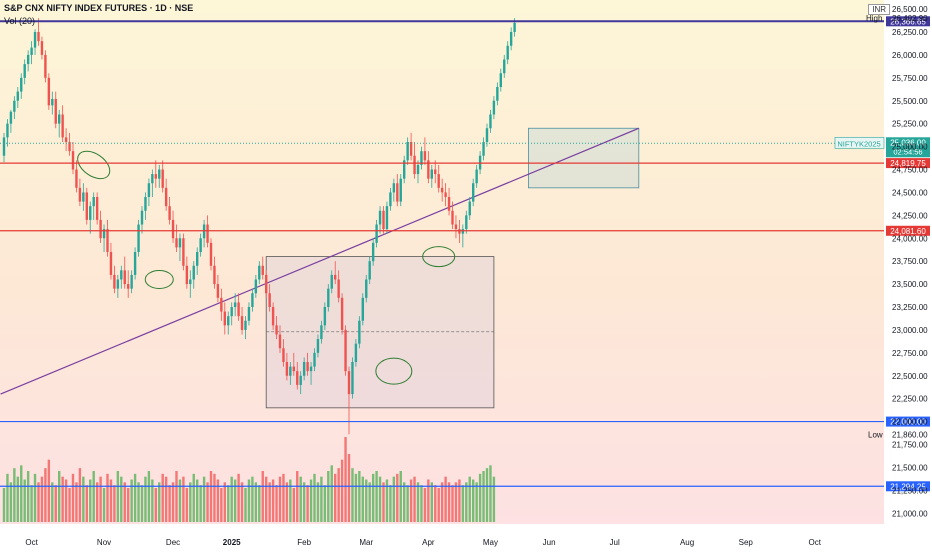 The height and width of the screenshot is (555, 932). Describe the element at coordinates (874, 18) in the screenshot. I see `high-marker-label: High` at that location.